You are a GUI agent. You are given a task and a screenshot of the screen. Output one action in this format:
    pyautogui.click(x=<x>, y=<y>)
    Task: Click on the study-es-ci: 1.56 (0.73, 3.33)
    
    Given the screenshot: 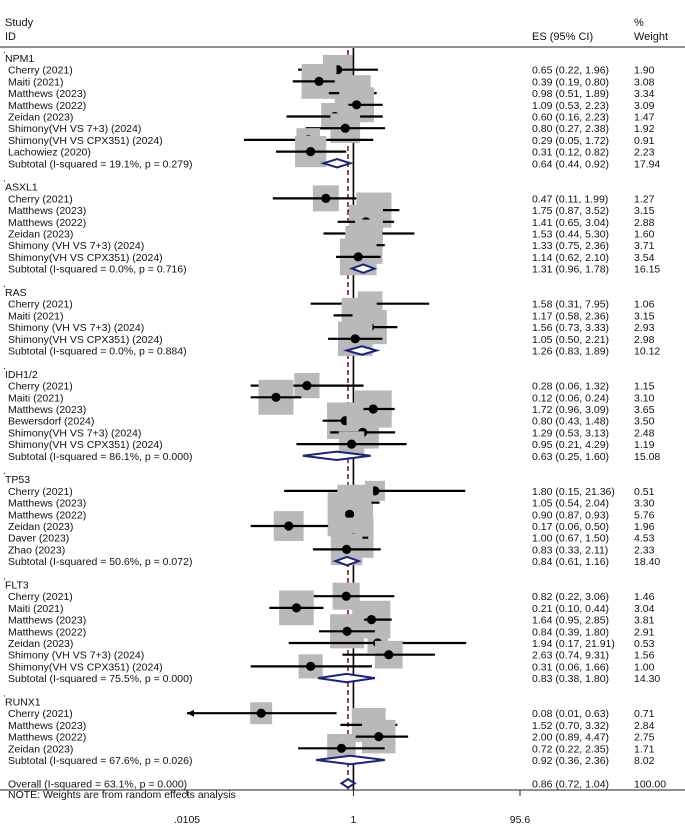 What is the action you would take?
    pyautogui.click(x=570, y=328)
    